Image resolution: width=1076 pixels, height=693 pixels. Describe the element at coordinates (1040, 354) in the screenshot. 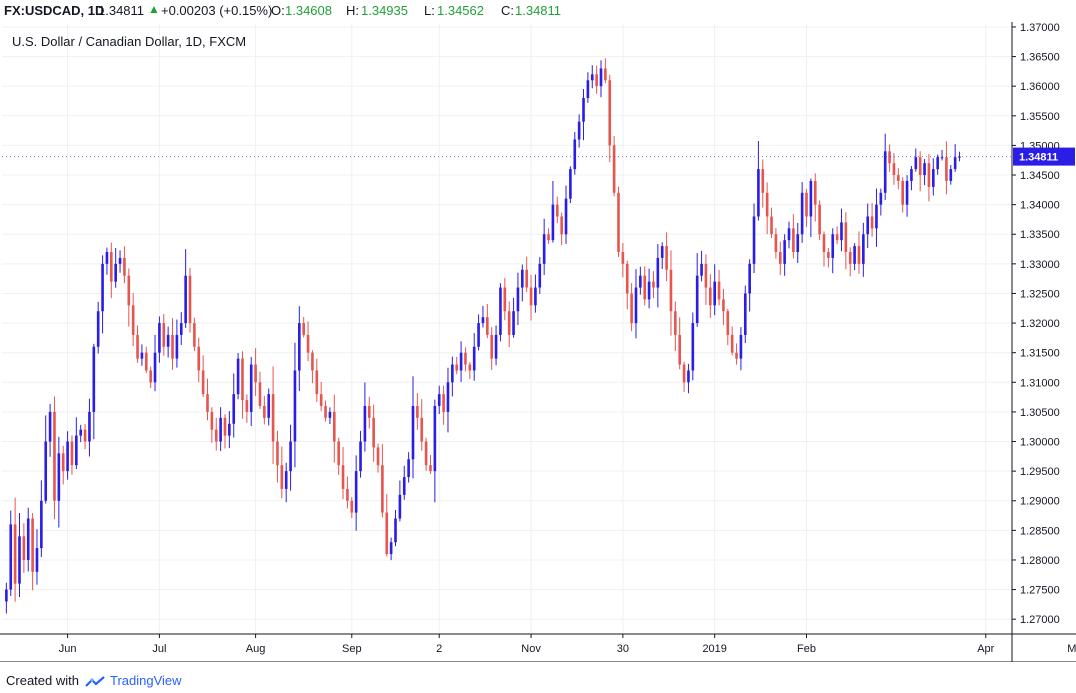

I see `y-tick-label: 1.31500` at that location.